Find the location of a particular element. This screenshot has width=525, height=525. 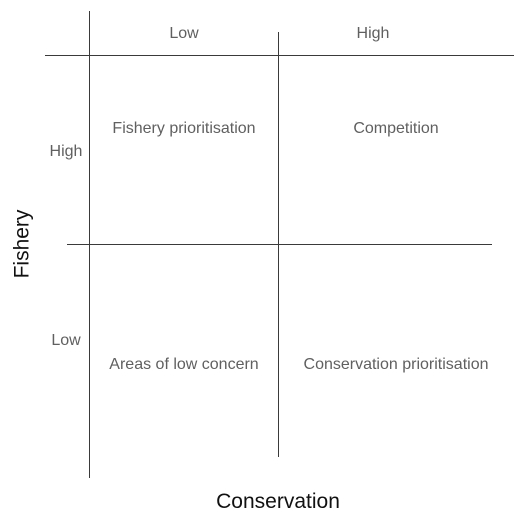

quadrant-bottom-left-label: Areas of low concern is located at coordinates (184, 364).